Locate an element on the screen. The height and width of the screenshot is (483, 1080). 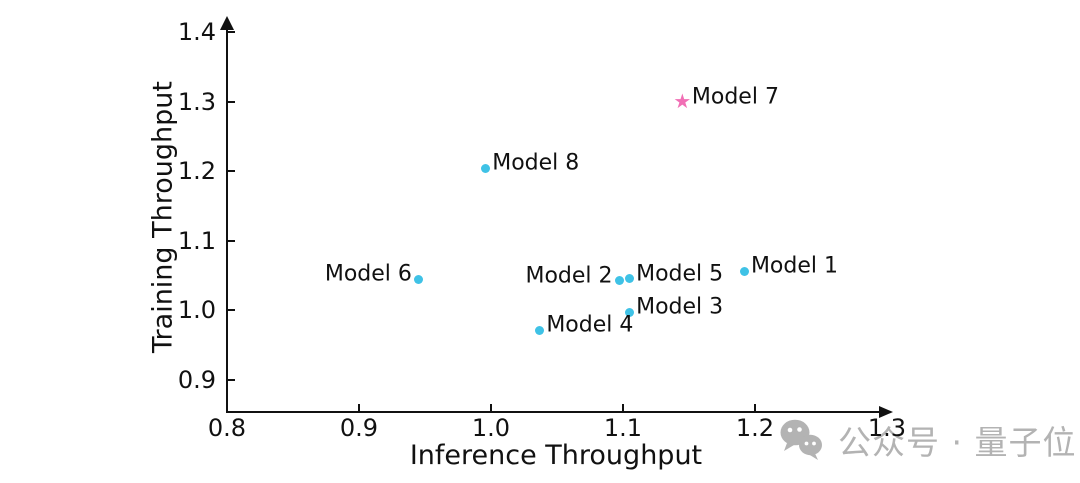
x-tick-label: 1.2 is located at coordinates (755, 428).